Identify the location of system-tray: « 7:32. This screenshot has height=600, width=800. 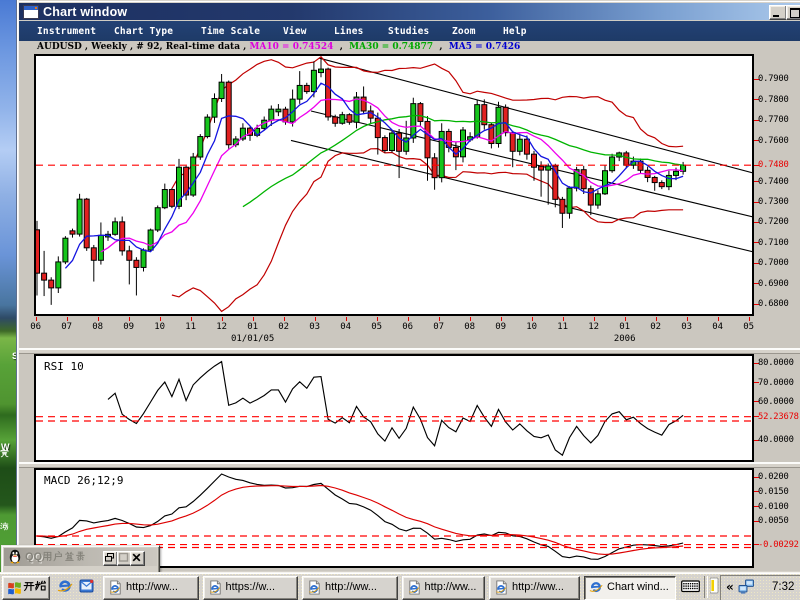
(760, 587).